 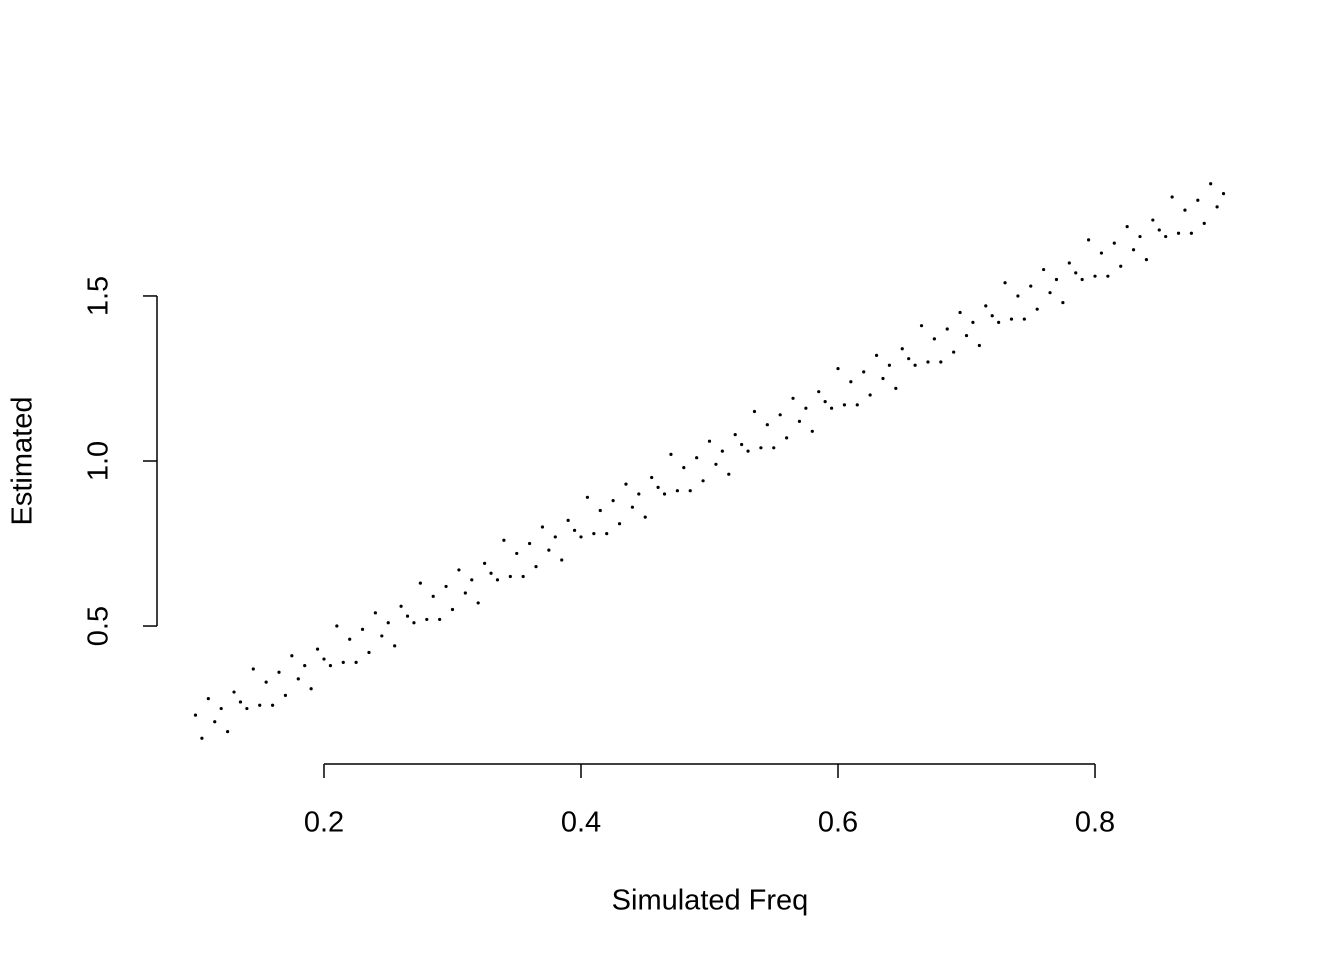 I want to click on x-tick-label: 0.6, so click(x=838, y=823).